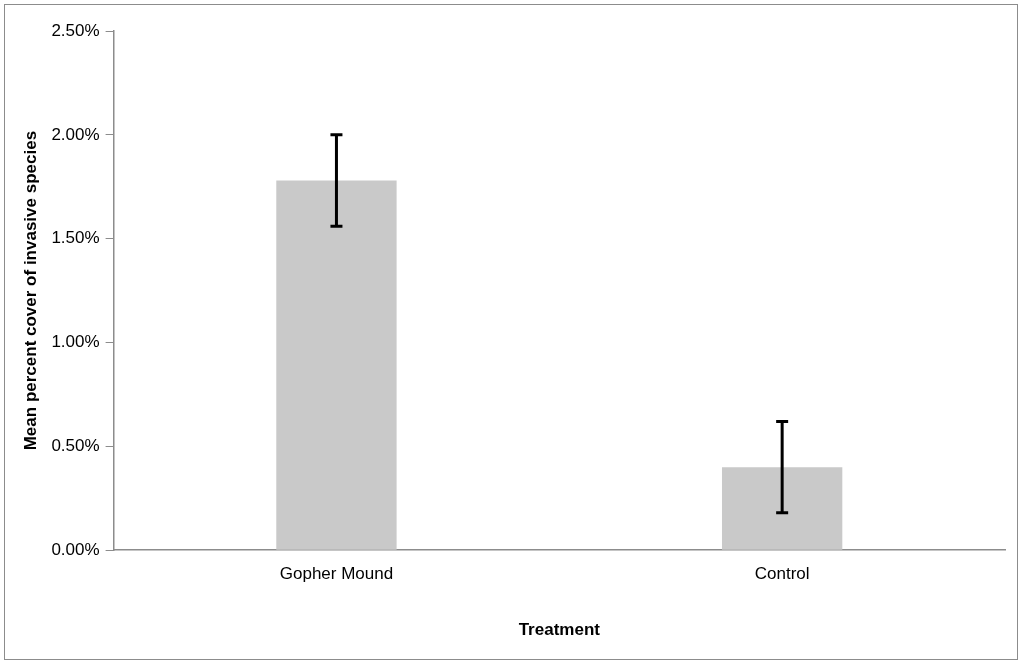 The height and width of the screenshot is (666, 1024). I want to click on y-tick-label: 0.50%, so click(75, 446).